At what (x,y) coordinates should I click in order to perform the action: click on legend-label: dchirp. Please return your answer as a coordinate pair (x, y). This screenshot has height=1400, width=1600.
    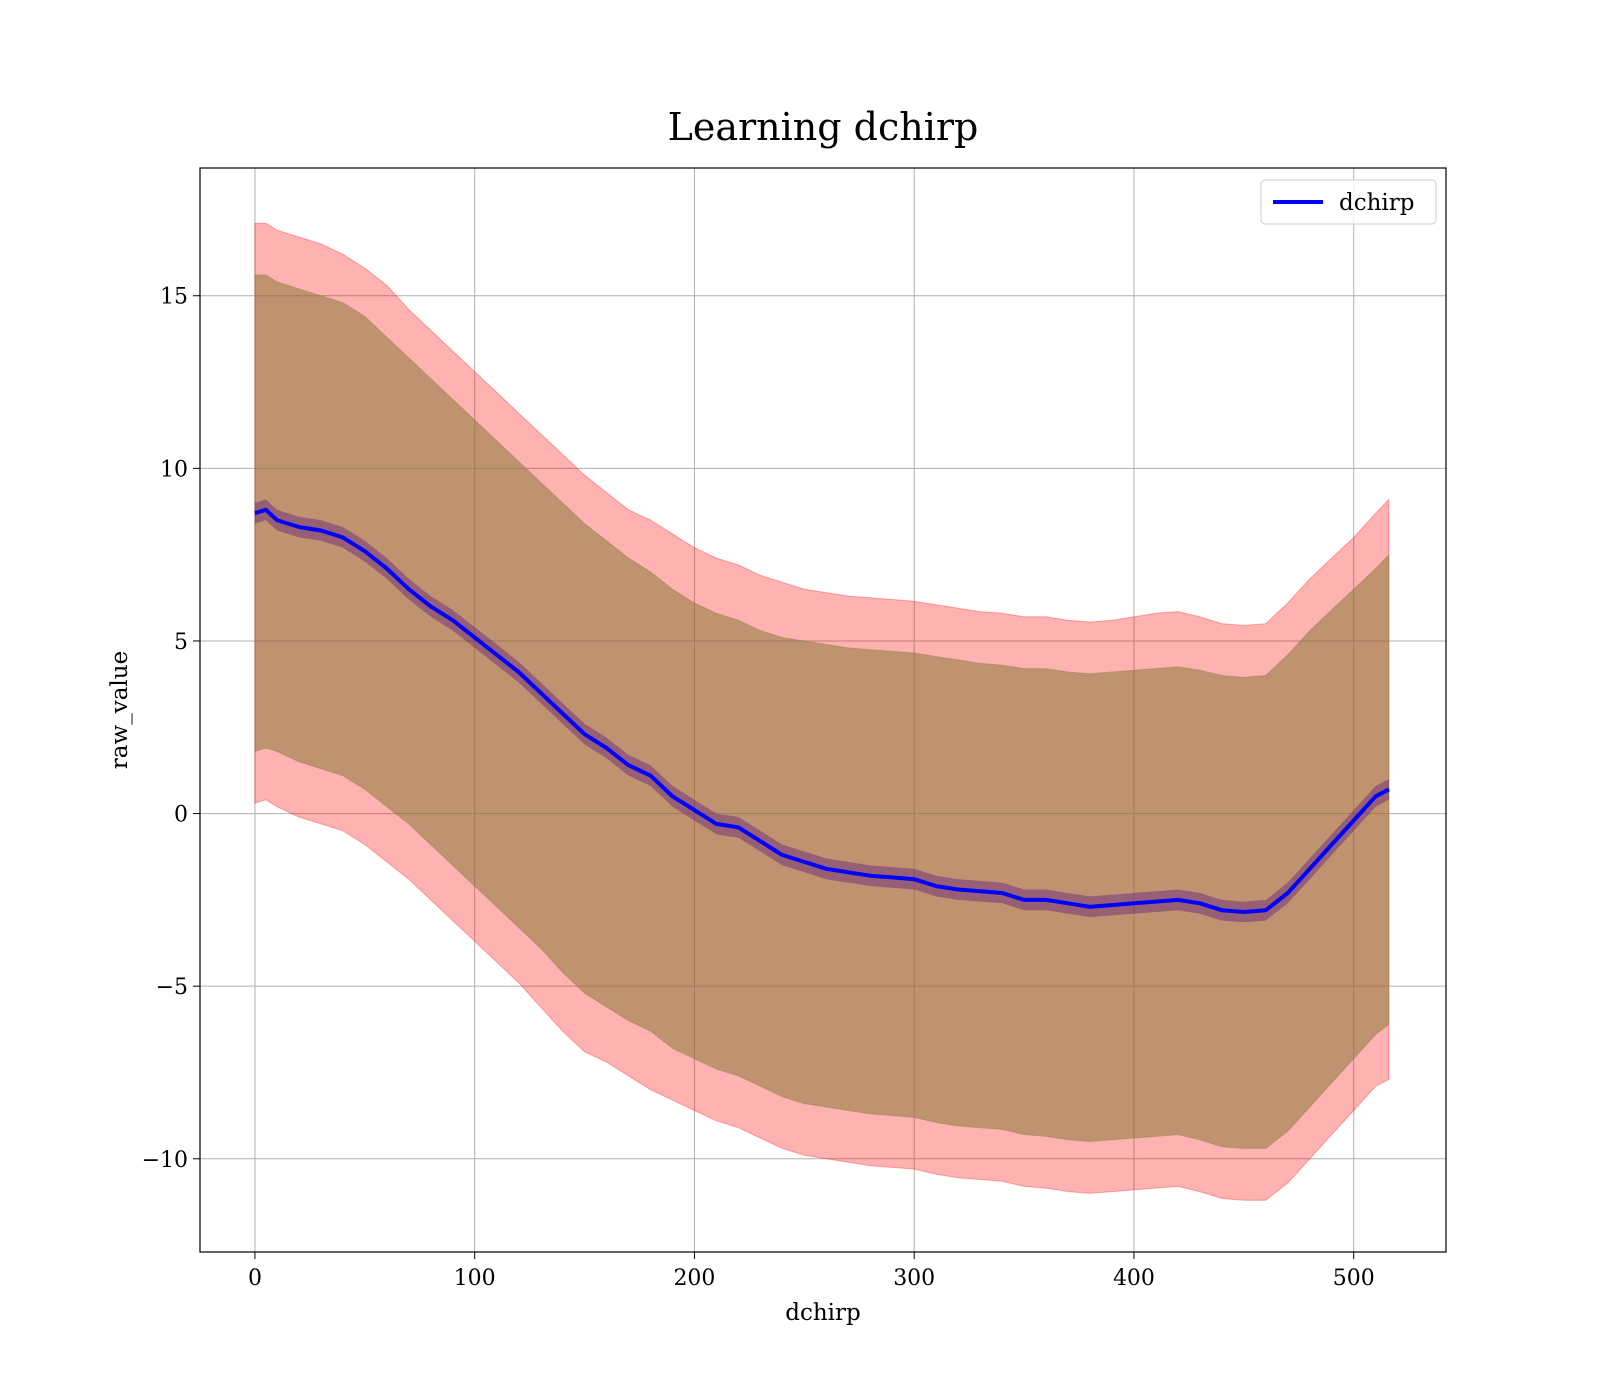
    Looking at the image, I should click on (1377, 203).